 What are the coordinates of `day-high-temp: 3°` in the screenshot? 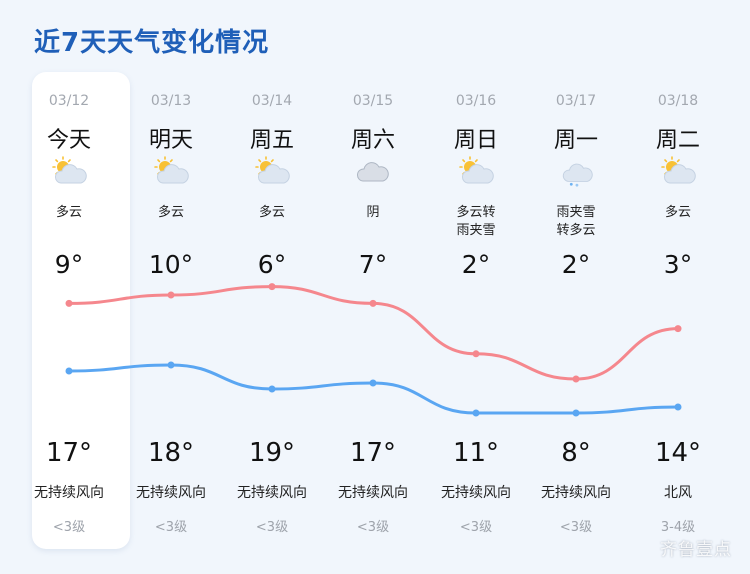 It's located at (678, 264).